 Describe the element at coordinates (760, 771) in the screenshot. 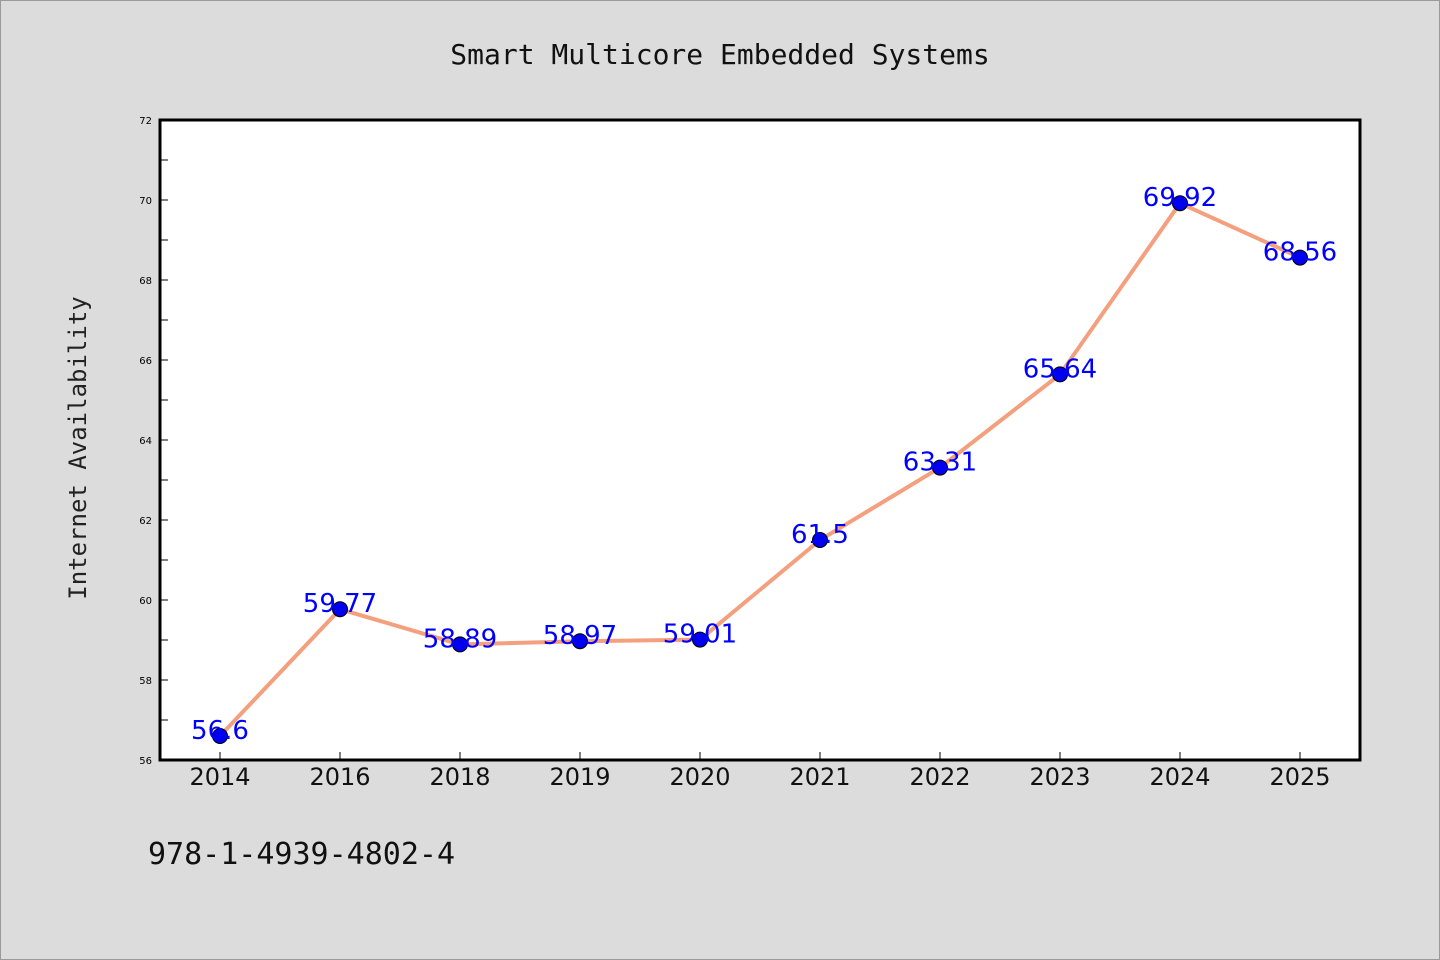

I see `x-axis: 2014 2016 2018 2019 2020 2021 2022 2023 2024 2025` at that location.